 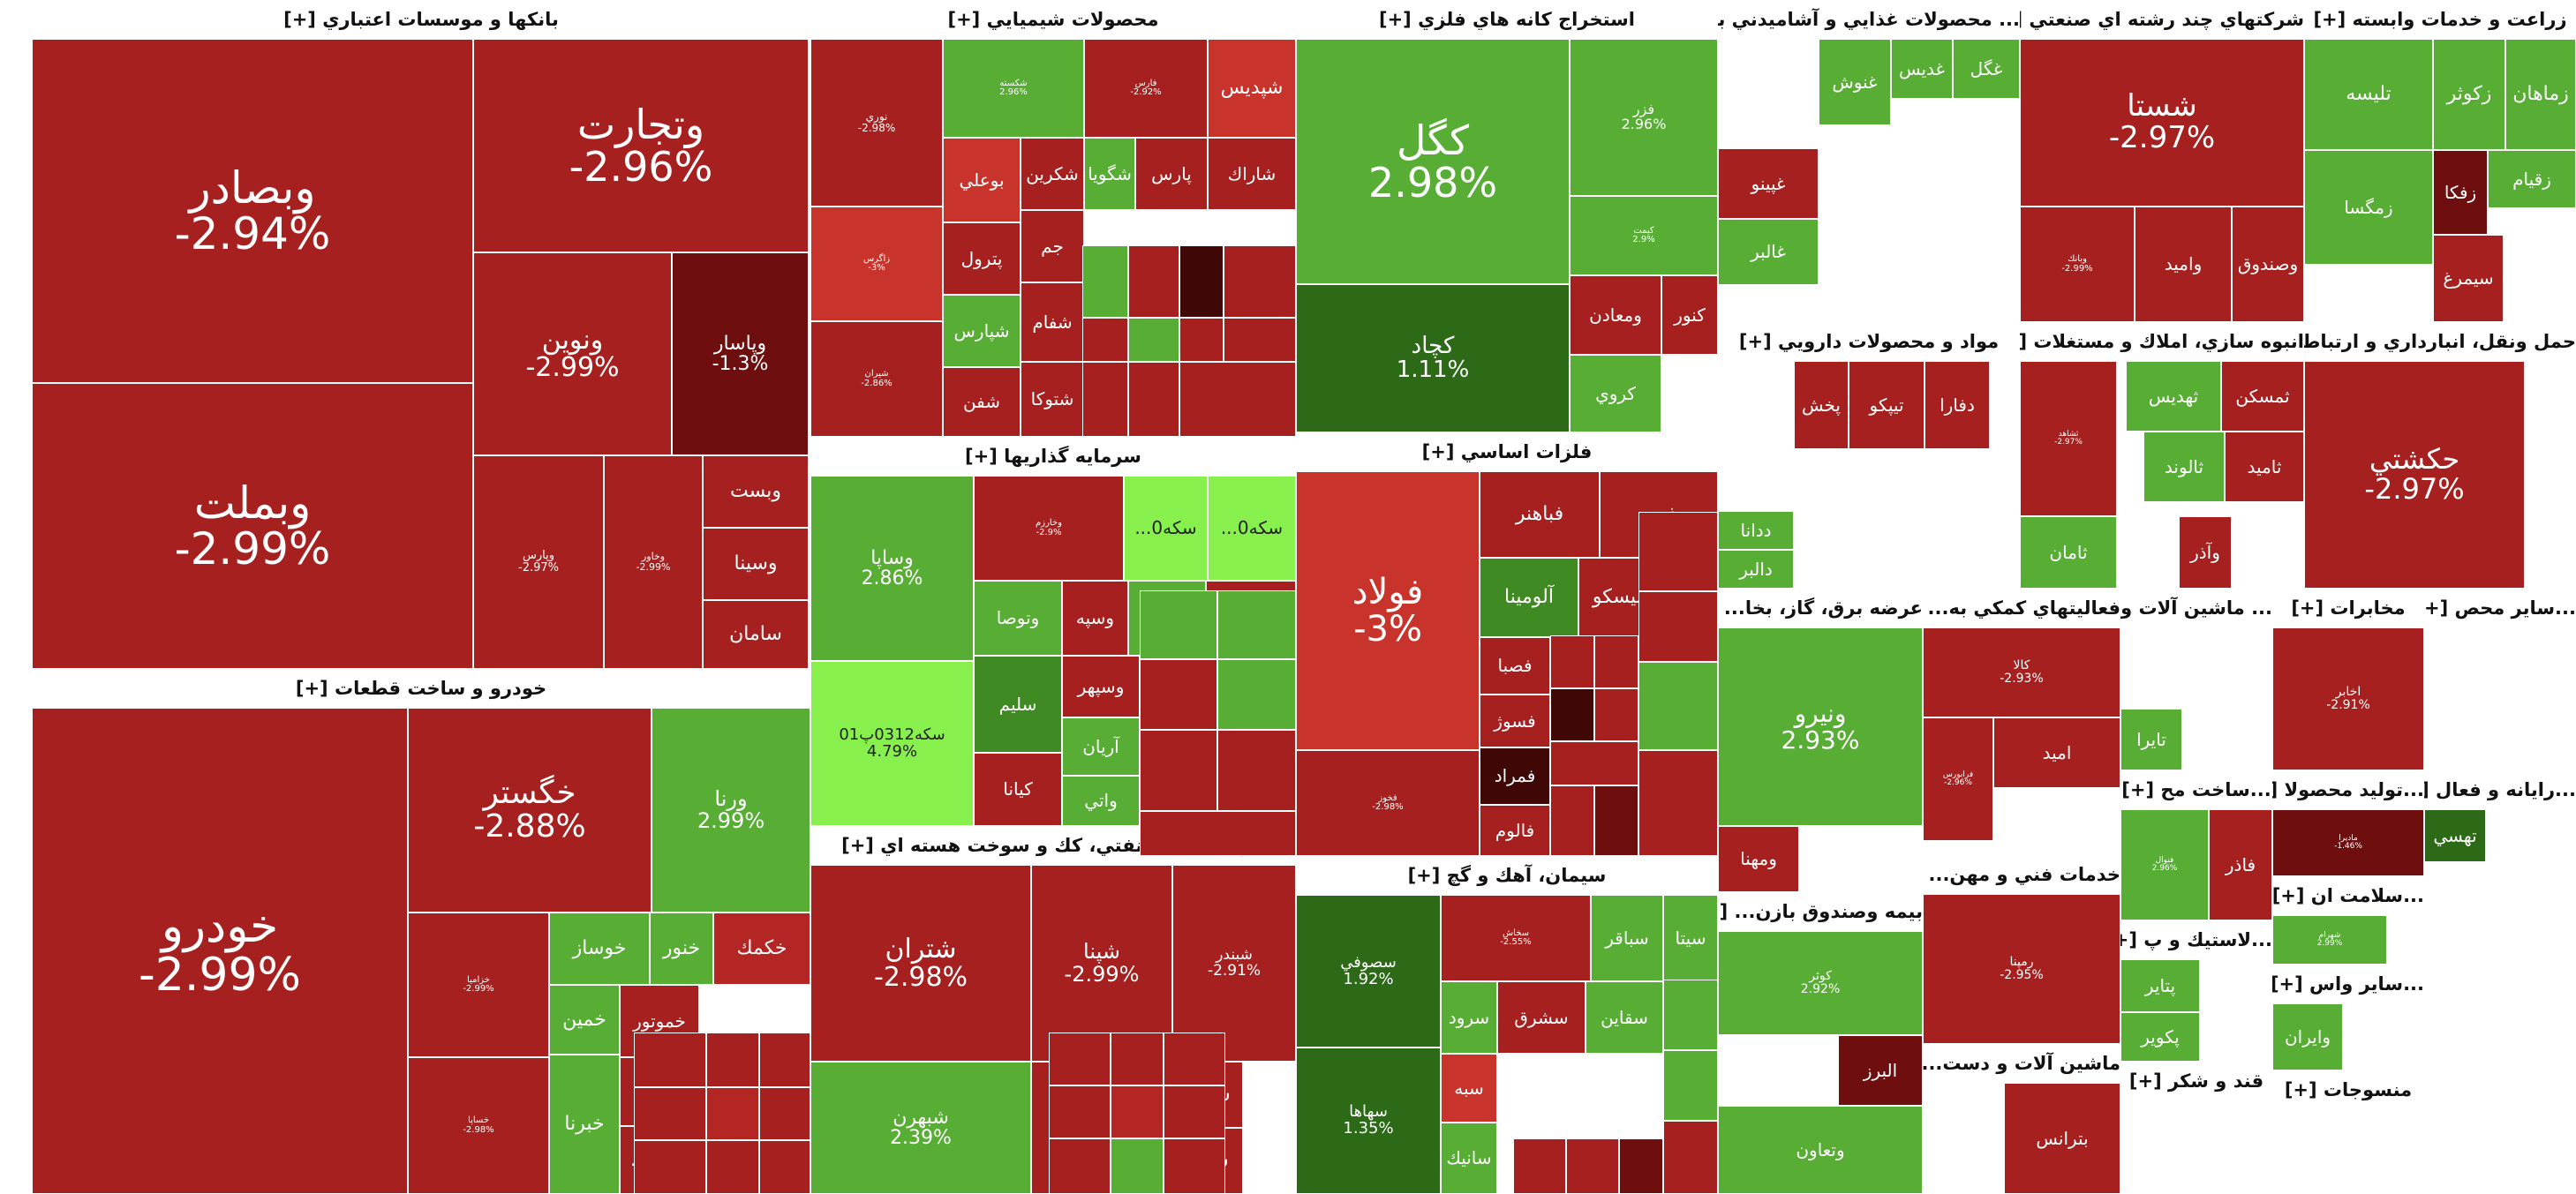 I want to click on stock-tile: ورنا 2.99%, so click(x=731, y=810).